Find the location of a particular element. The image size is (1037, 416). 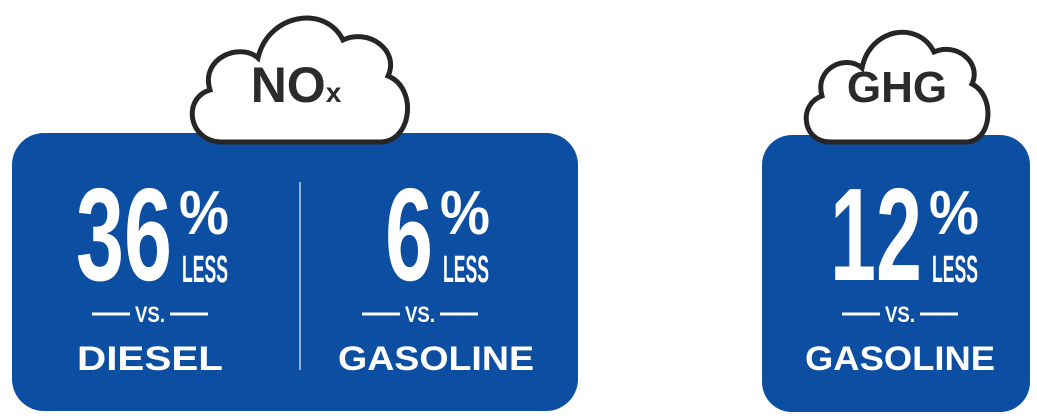

stat-number: 12 is located at coordinates (876, 234).